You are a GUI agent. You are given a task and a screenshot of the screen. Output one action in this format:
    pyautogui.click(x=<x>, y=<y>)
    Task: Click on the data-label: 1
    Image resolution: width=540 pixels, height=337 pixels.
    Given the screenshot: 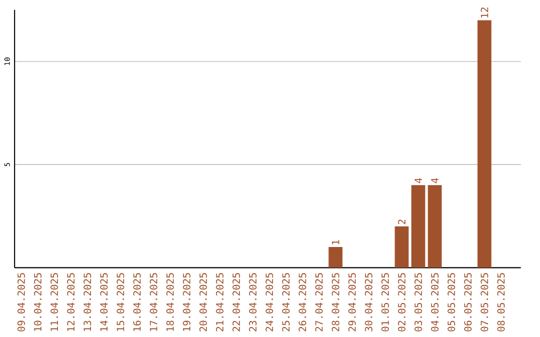 What is the action you would take?
    pyautogui.click(x=336, y=242)
    